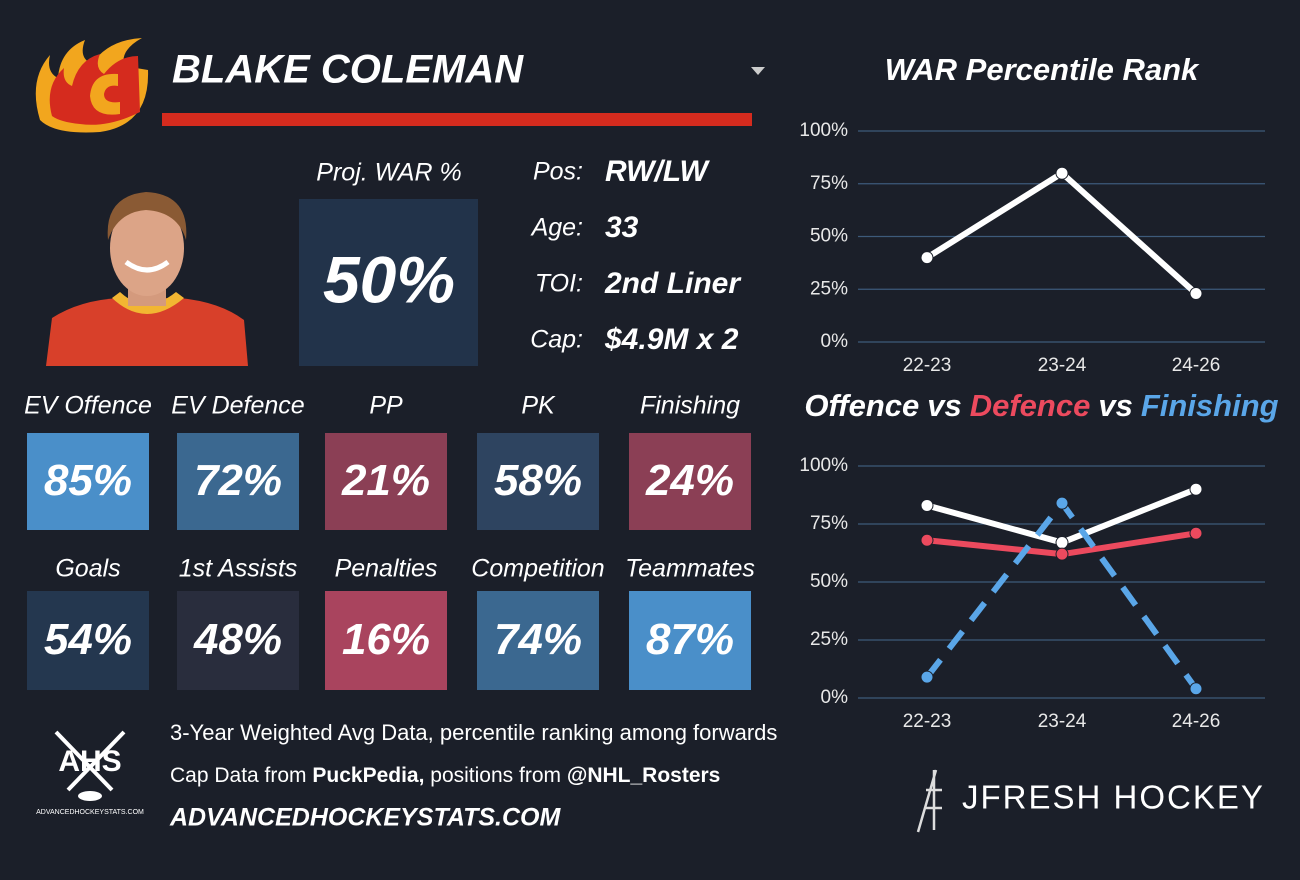 The height and width of the screenshot is (880, 1300). Describe the element at coordinates (348, 70) in the screenshot. I see `player-name: BLAKE COLEMAN` at that location.